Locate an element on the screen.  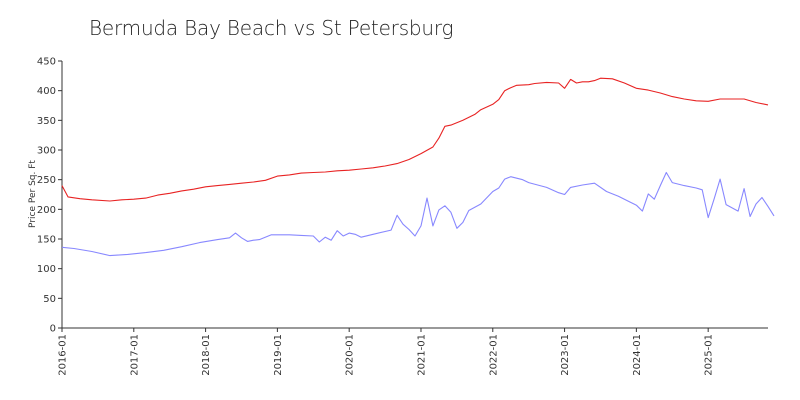
x-tick-label: 2024-01 is located at coordinates (637, 355).